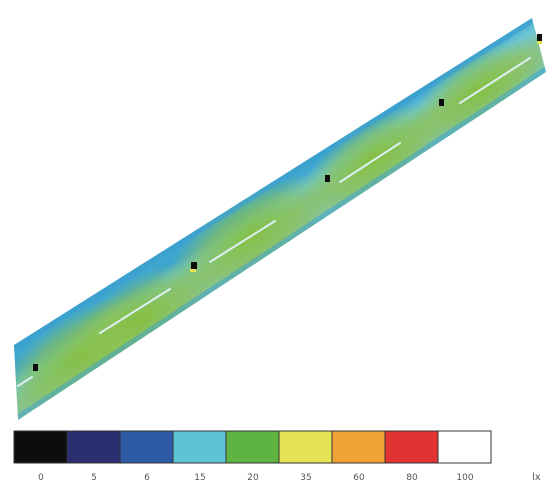  Describe the element at coordinates (536, 477) in the screenshot. I see `legend-unit-label: lx` at that location.